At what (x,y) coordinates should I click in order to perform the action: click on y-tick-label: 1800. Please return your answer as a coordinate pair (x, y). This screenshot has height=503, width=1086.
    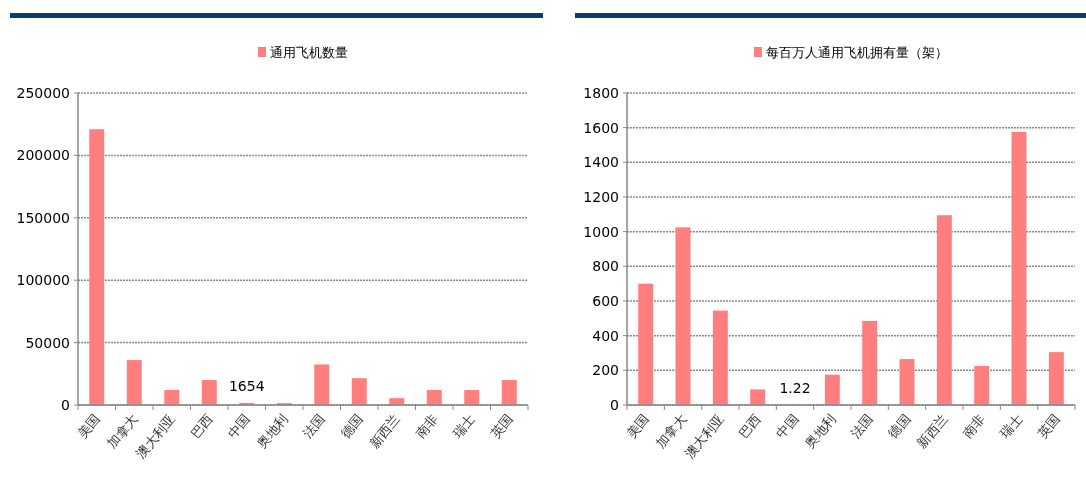
    Looking at the image, I should click on (601, 93).